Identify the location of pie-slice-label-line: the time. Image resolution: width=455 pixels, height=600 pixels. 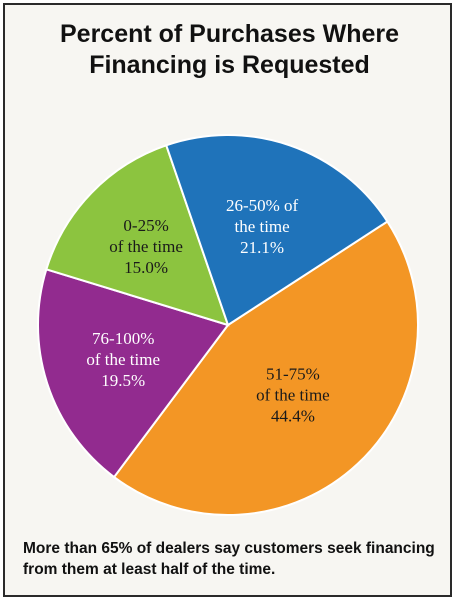
(261, 226).